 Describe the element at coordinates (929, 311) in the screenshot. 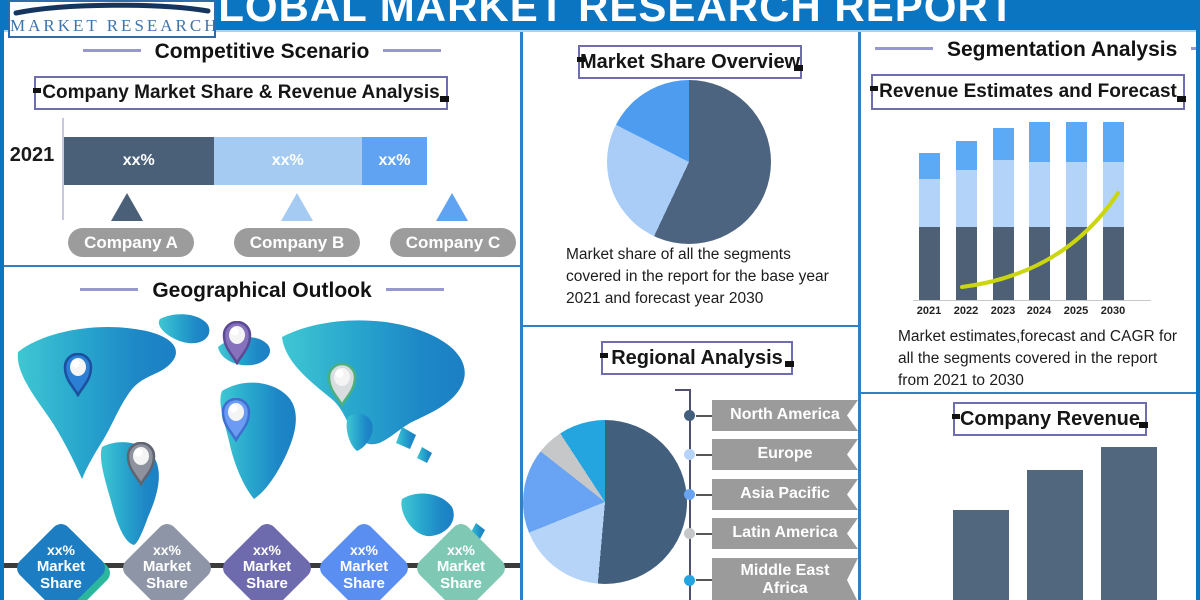

I see `x-axis-year-label: 2021` at that location.